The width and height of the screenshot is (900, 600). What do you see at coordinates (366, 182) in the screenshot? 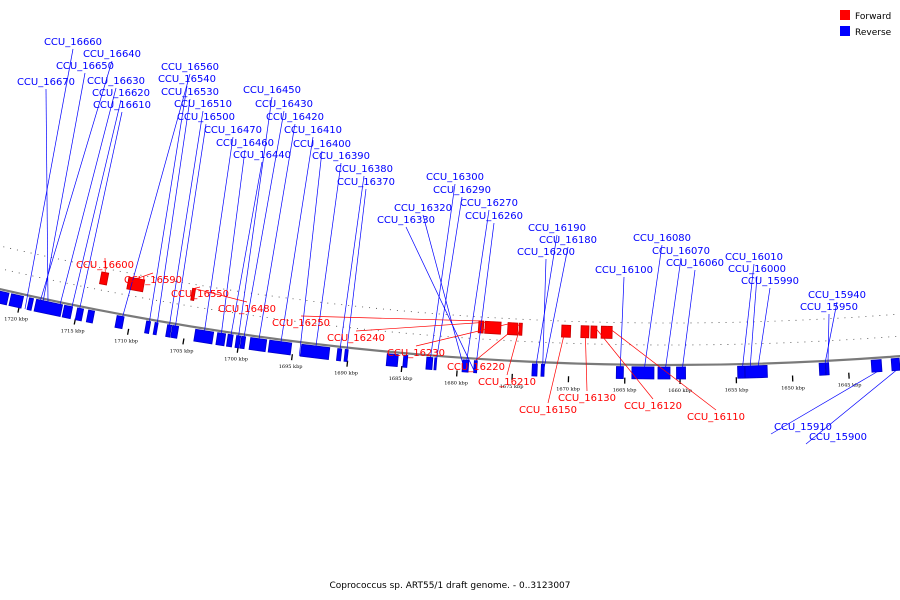
I see `reverse-gene-label: CCU_16370` at bounding box center [366, 182].